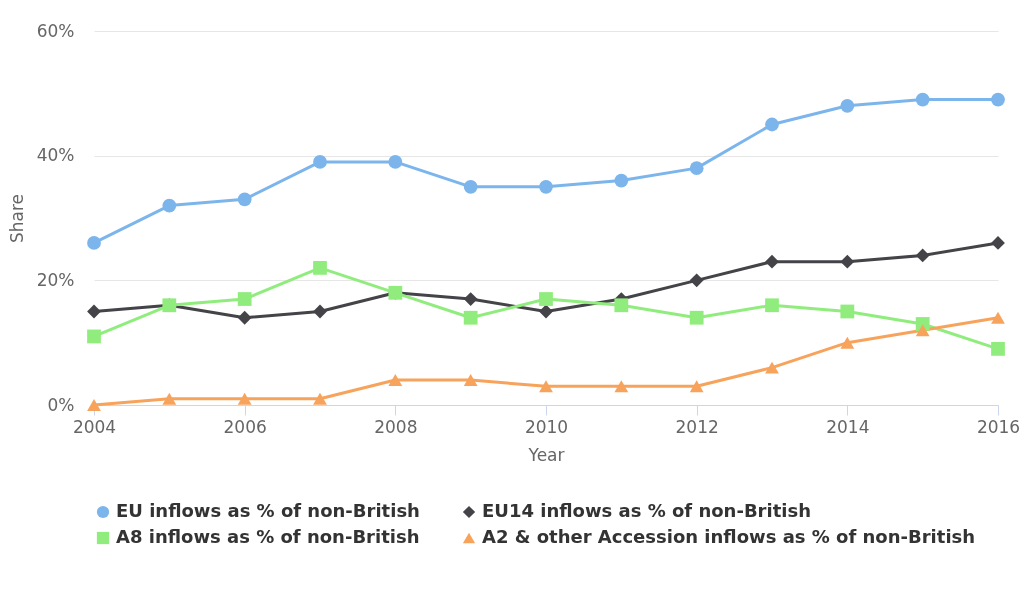 This screenshot has width=1035, height=594. What do you see at coordinates (268, 510) in the screenshot?
I see `legend-label: EU inflows as % of non-British` at bounding box center [268, 510].